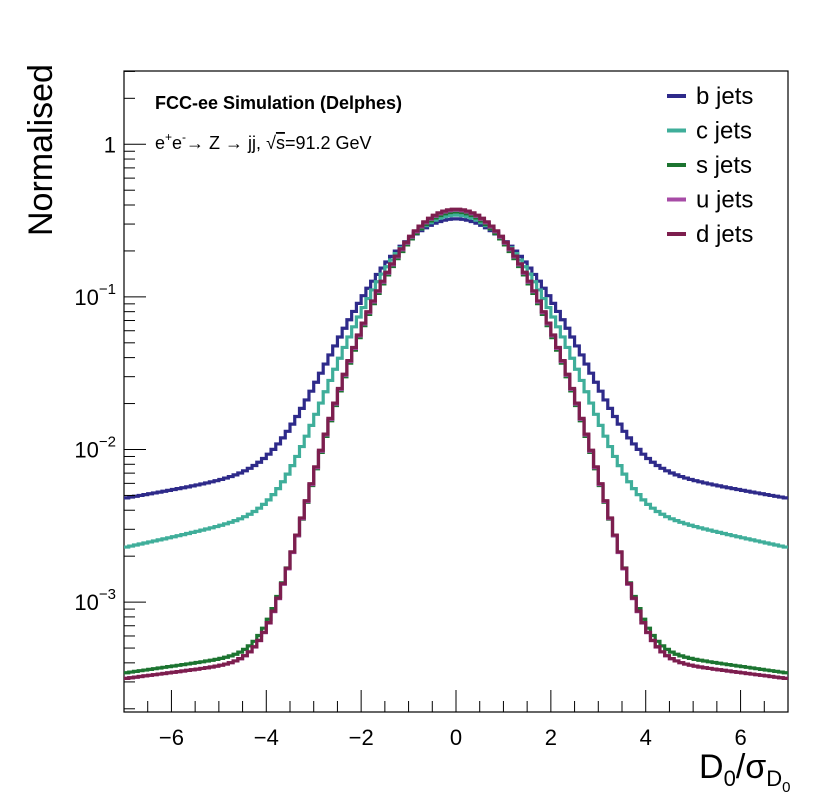 Image resolution: width=830 pixels, height=801 pixels. I want to click on x-tick-label: 0, so click(456, 737).